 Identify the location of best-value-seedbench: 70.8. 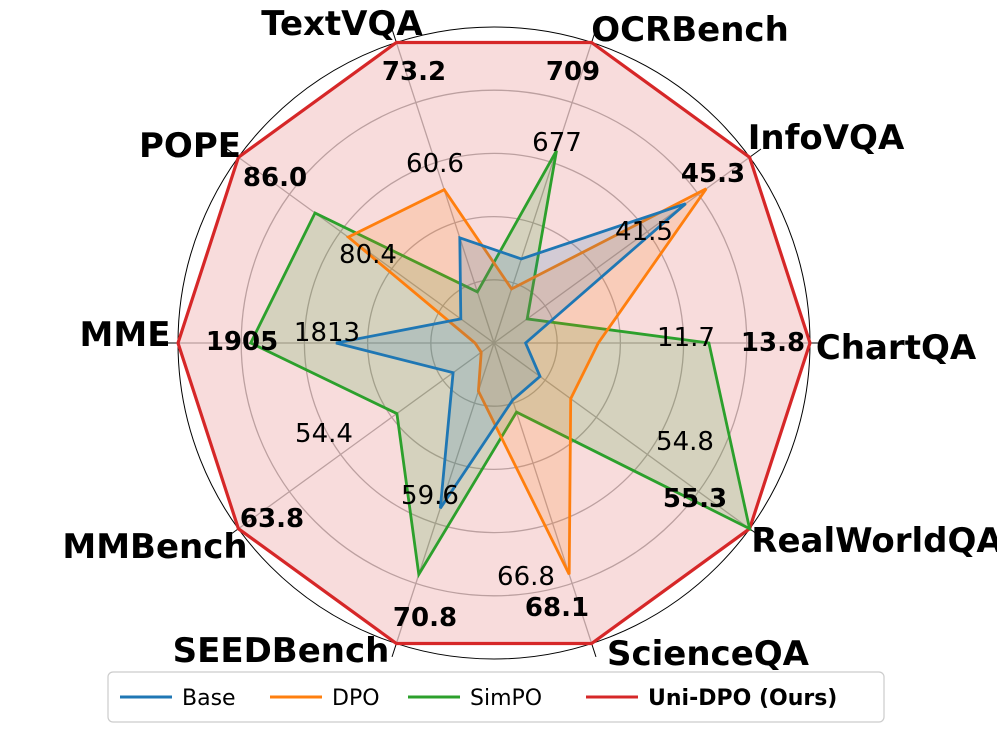
(425, 618).